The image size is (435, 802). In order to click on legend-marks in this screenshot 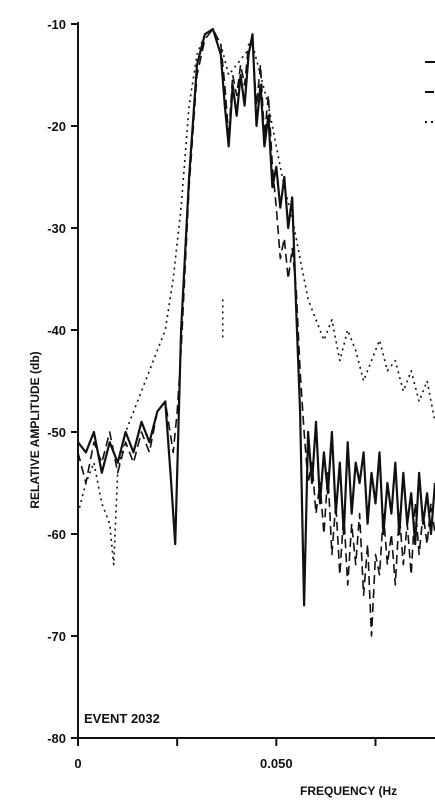, I will do `click(430, 92)`.